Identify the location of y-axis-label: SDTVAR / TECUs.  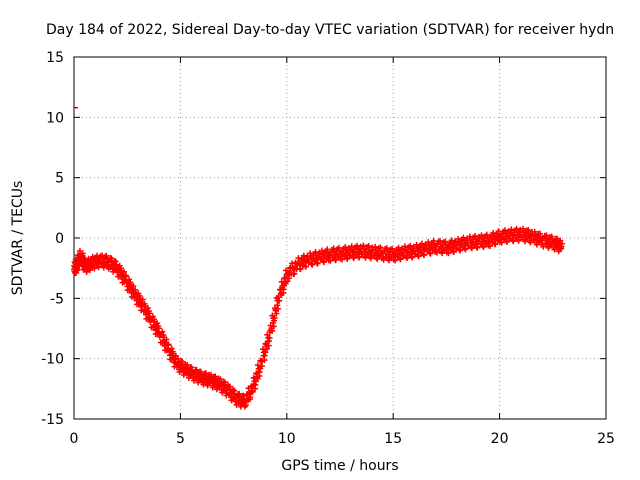
(18, 238).